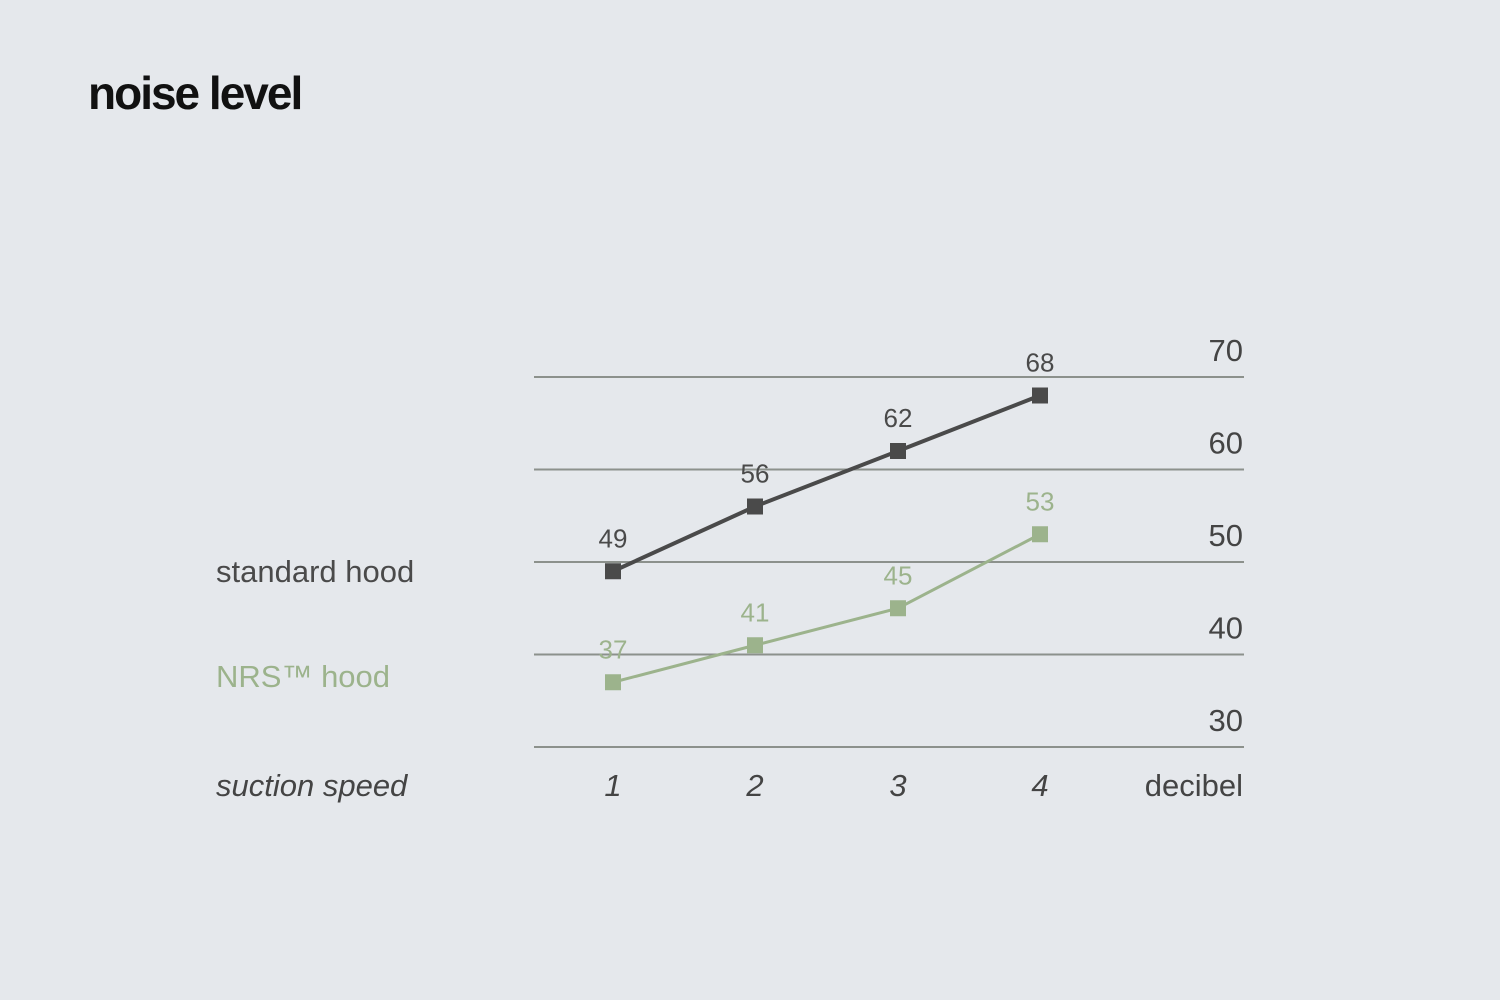  What do you see at coordinates (755, 474) in the screenshot?
I see `data-label-0-1: 56` at bounding box center [755, 474].